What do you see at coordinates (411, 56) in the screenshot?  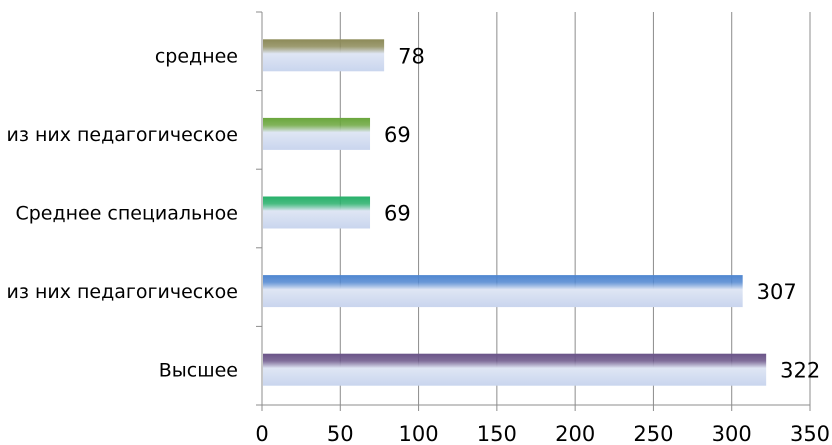 I see `data-label: 78` at bounding box center [411, 56].